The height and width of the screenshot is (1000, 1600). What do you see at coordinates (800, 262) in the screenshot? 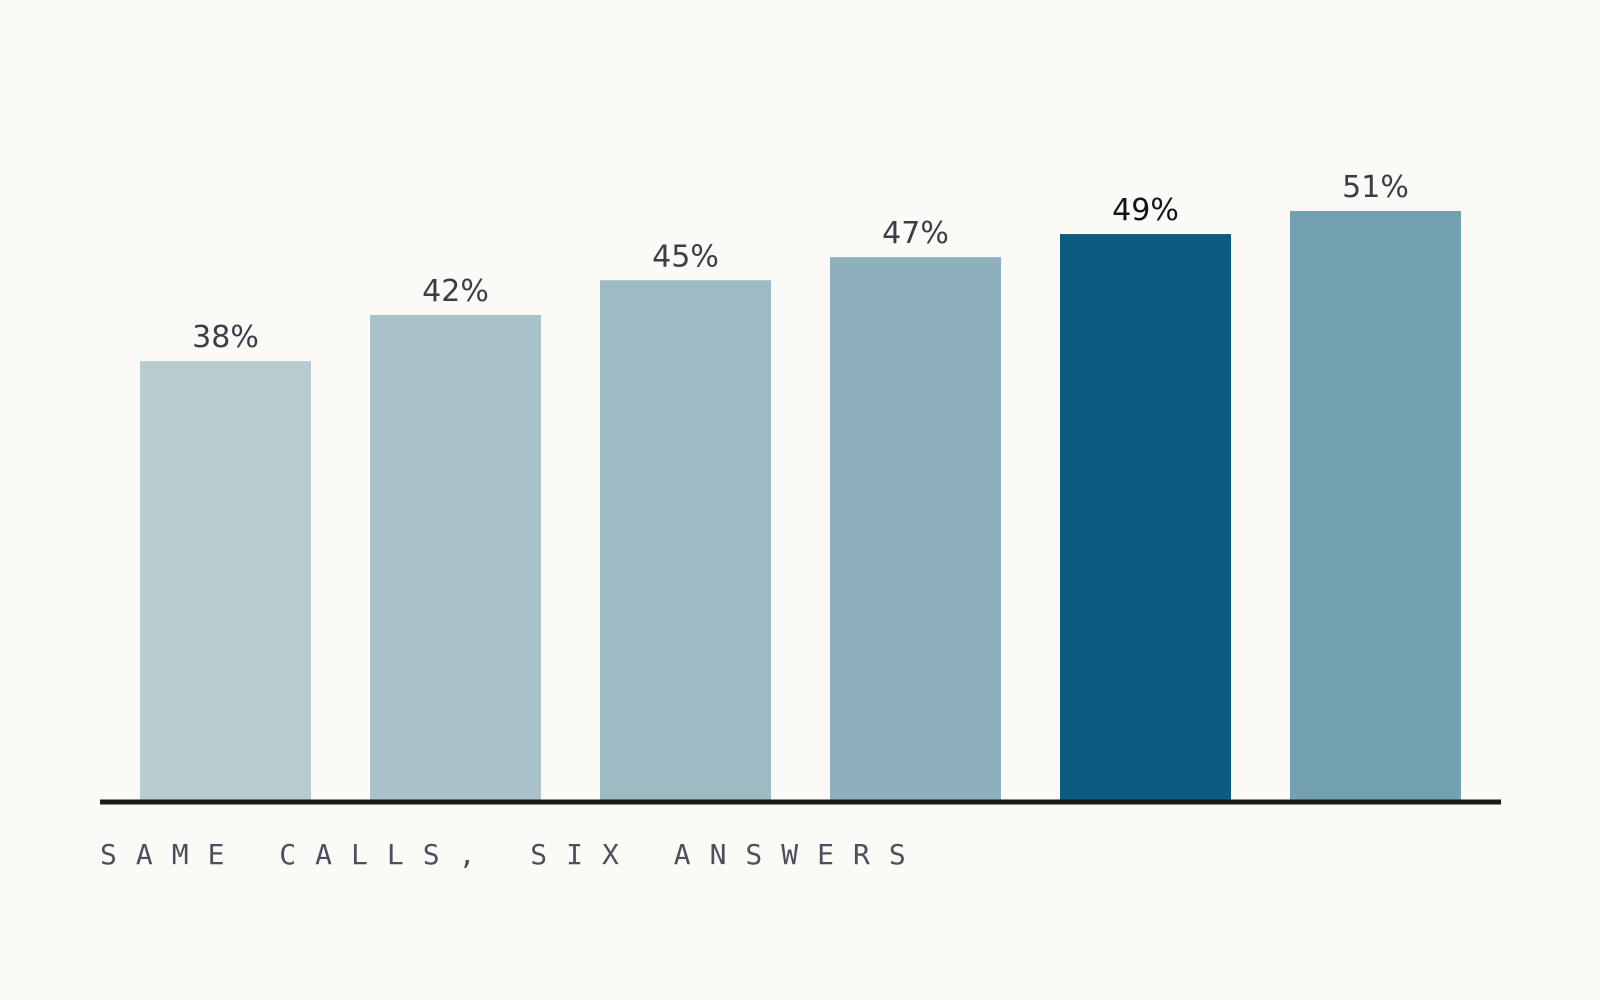
I see `value-labels-layer: 38% 42% 45% 47% 49% 51%` at bounding box center [800, 262].